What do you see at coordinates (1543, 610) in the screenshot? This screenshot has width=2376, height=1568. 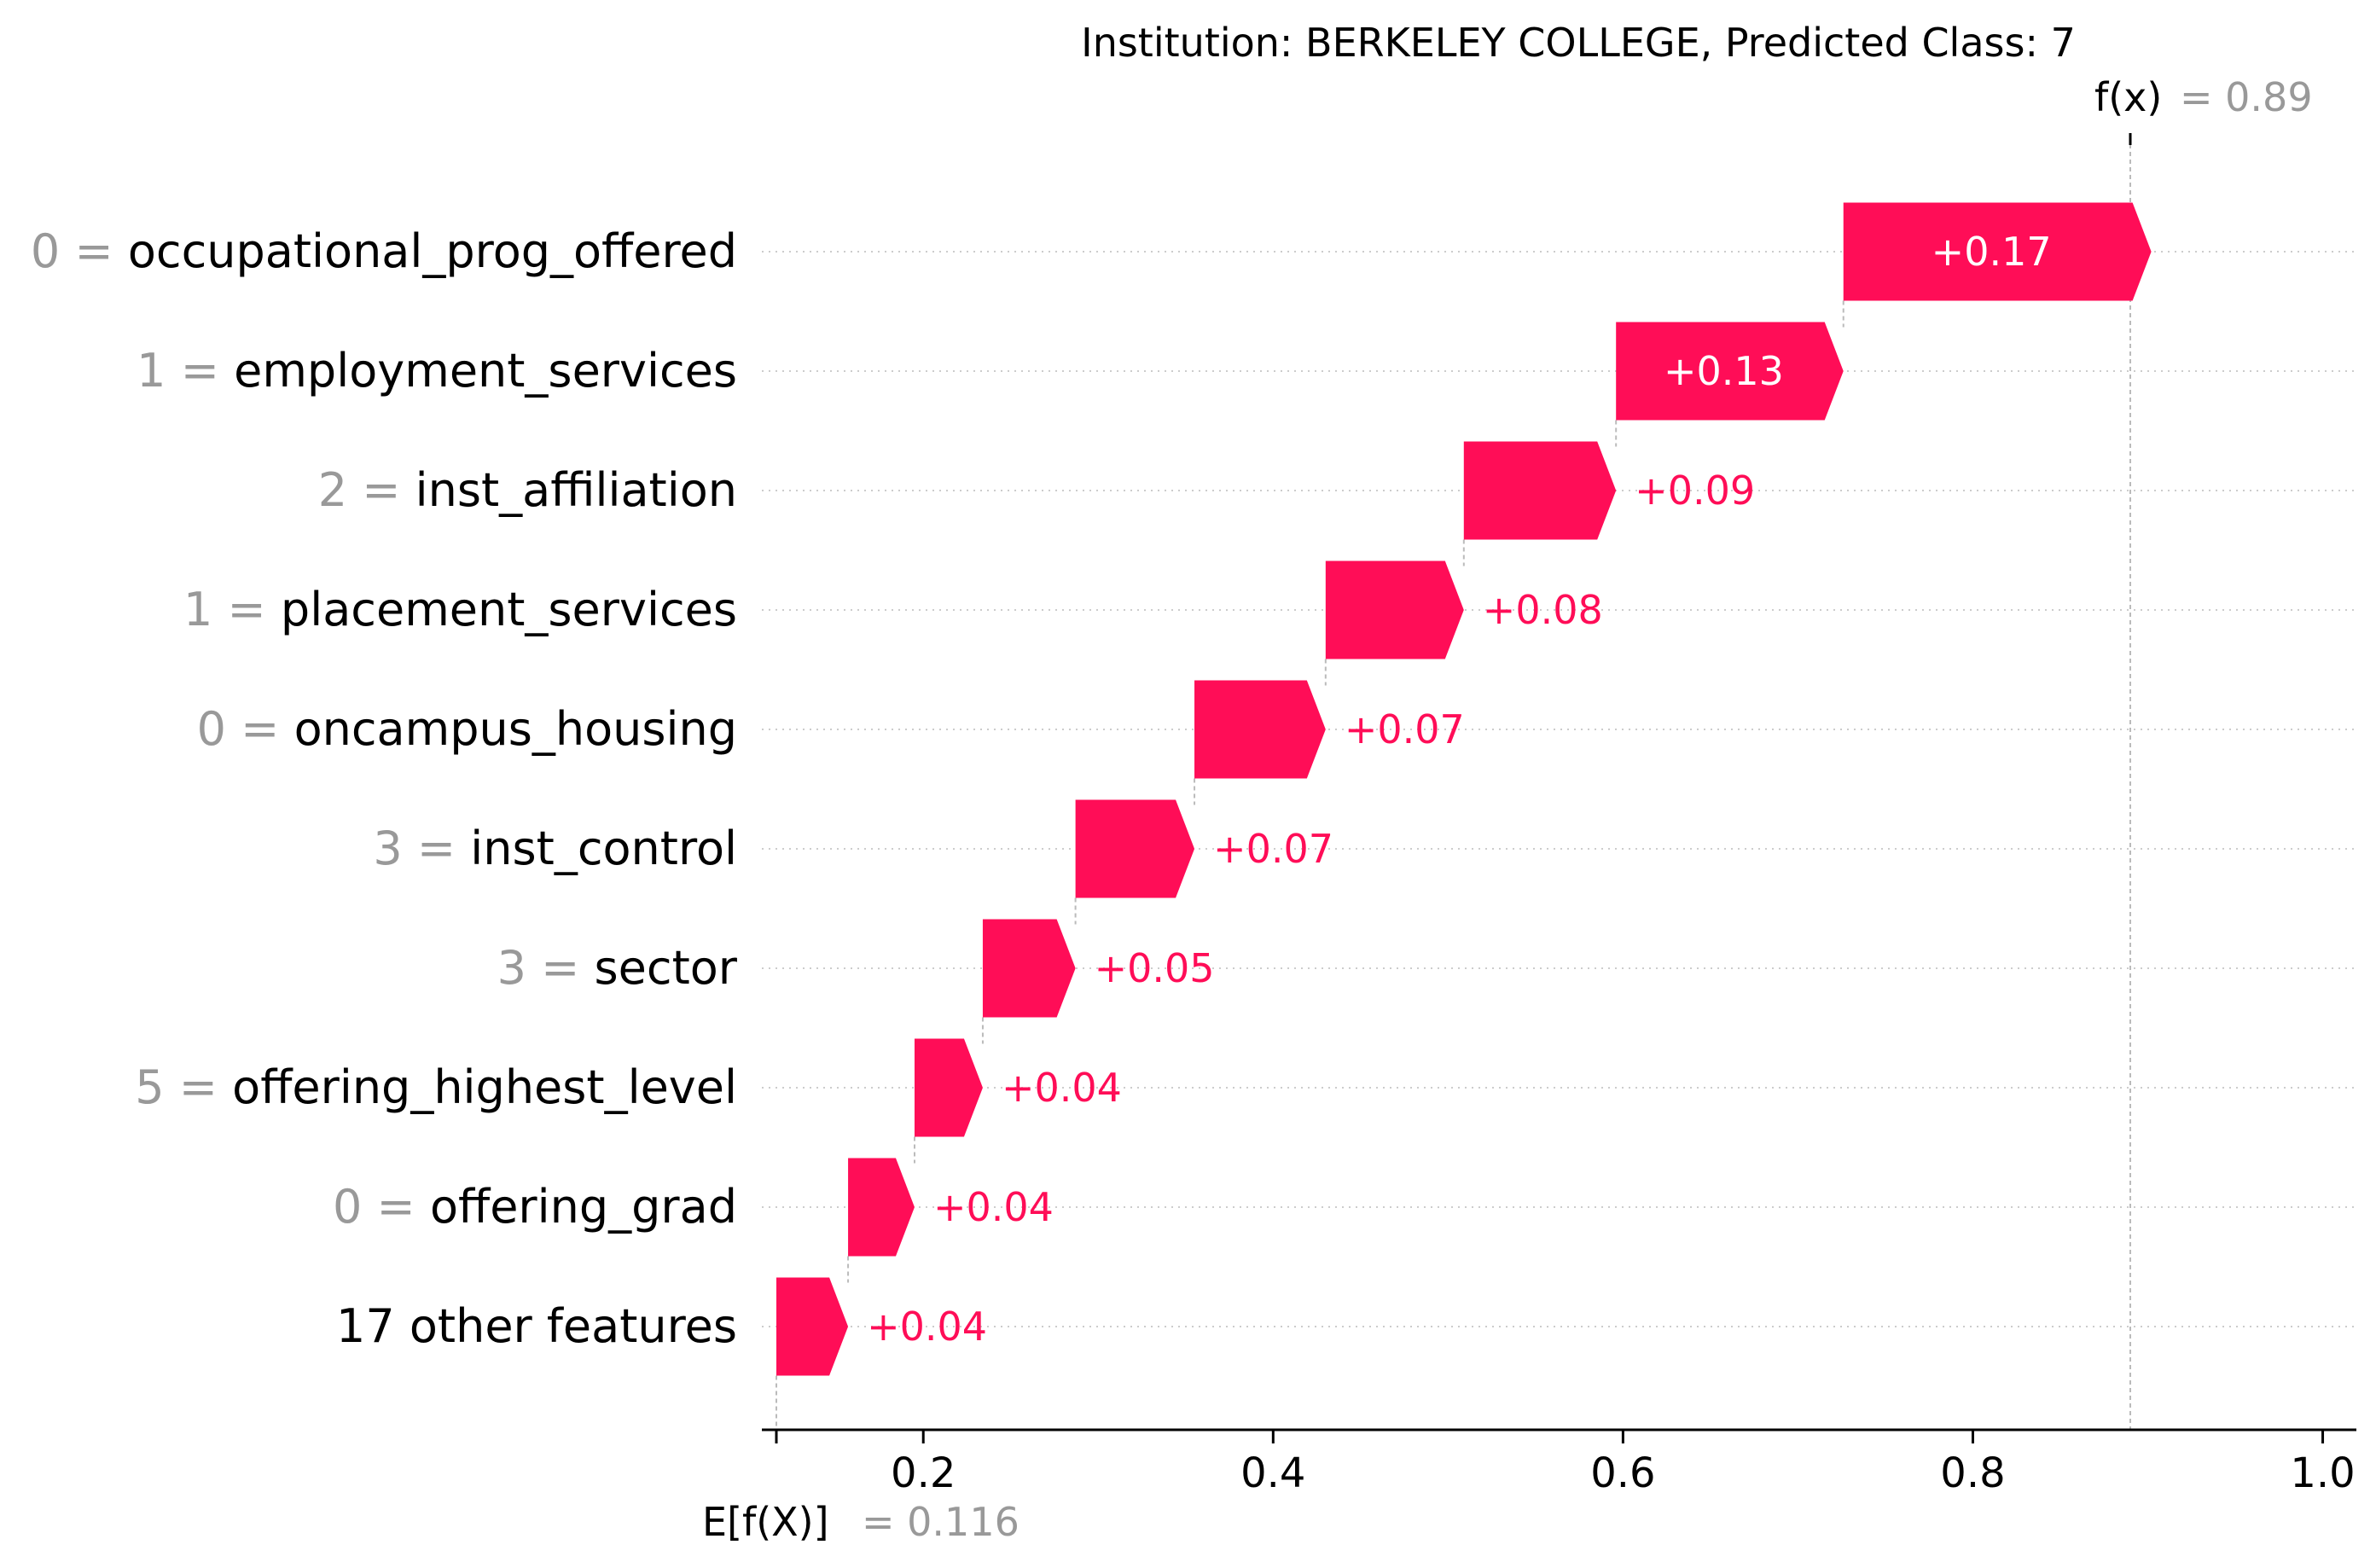 I see `contribution-label: +0.08` at bounding box center [1543, 610].